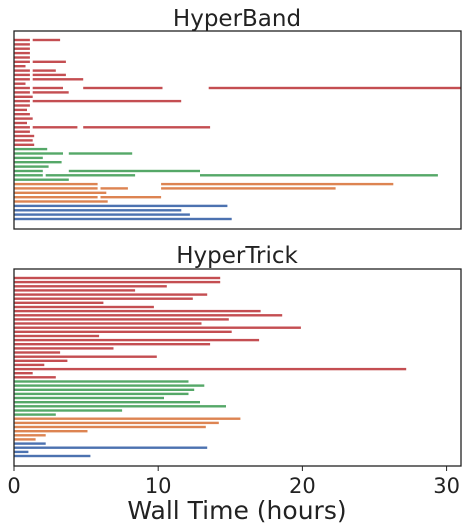  I want to click on x-tick-label-2: 20, so click(302, 486).